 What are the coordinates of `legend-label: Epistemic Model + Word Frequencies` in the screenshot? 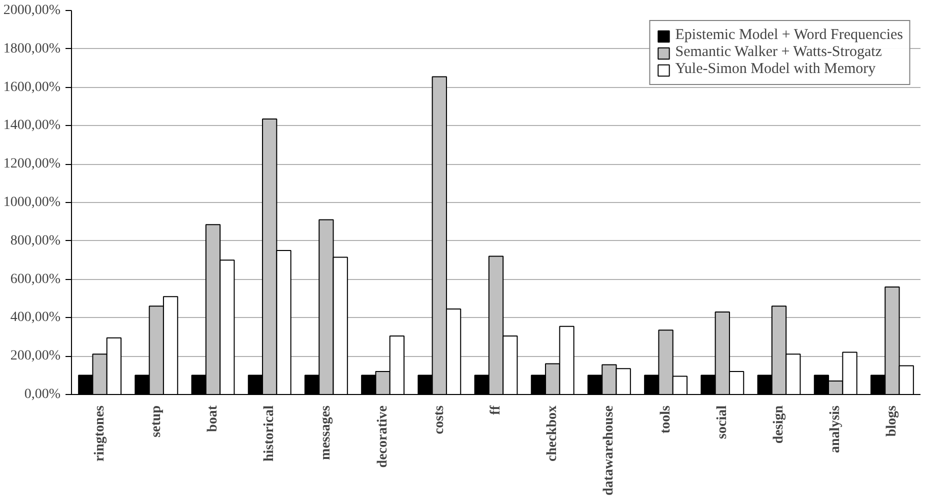 It's located at (789, 35).